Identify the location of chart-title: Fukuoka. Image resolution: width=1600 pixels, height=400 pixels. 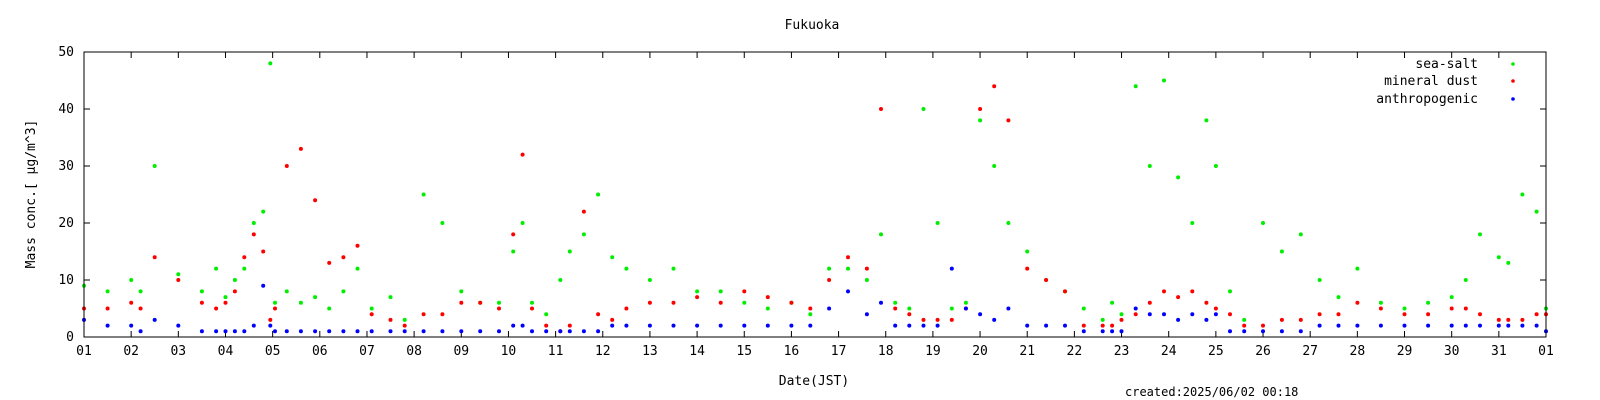
(812, 25).